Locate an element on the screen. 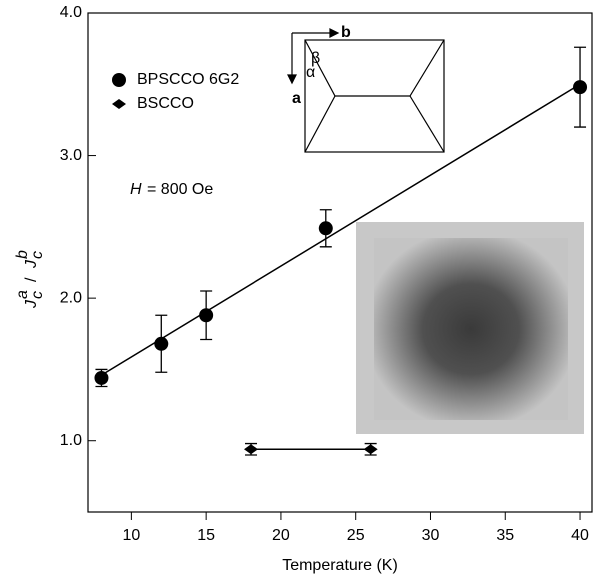  legend-label: BSCCO is located at coordinates (165, 103).